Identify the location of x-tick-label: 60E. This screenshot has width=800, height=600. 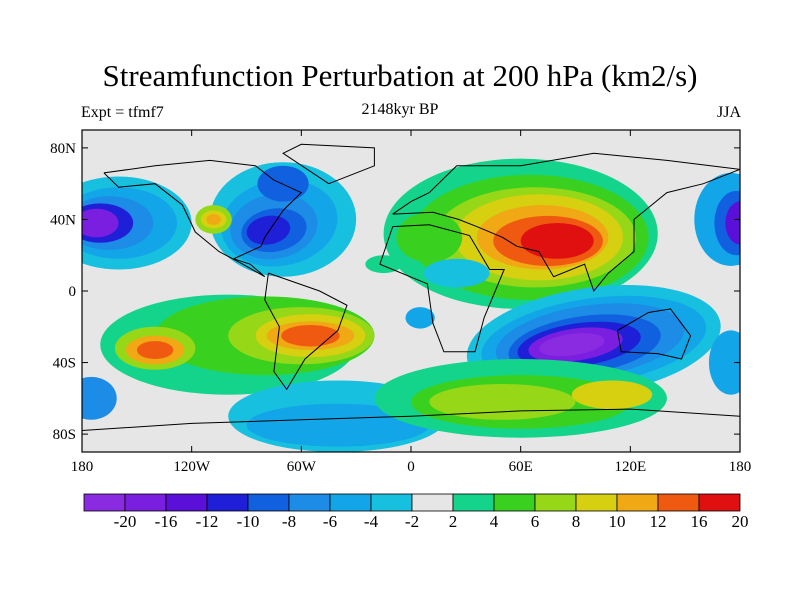
(521, 467).